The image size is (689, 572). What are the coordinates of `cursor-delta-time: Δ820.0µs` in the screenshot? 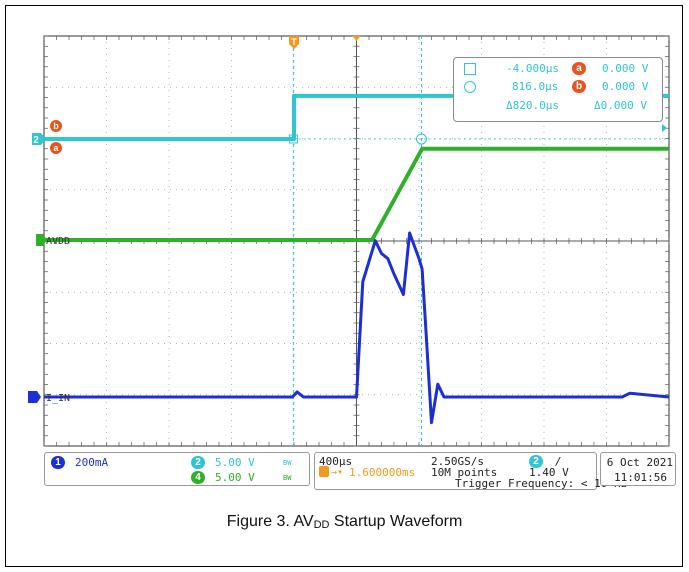 It's located at (532, 105).